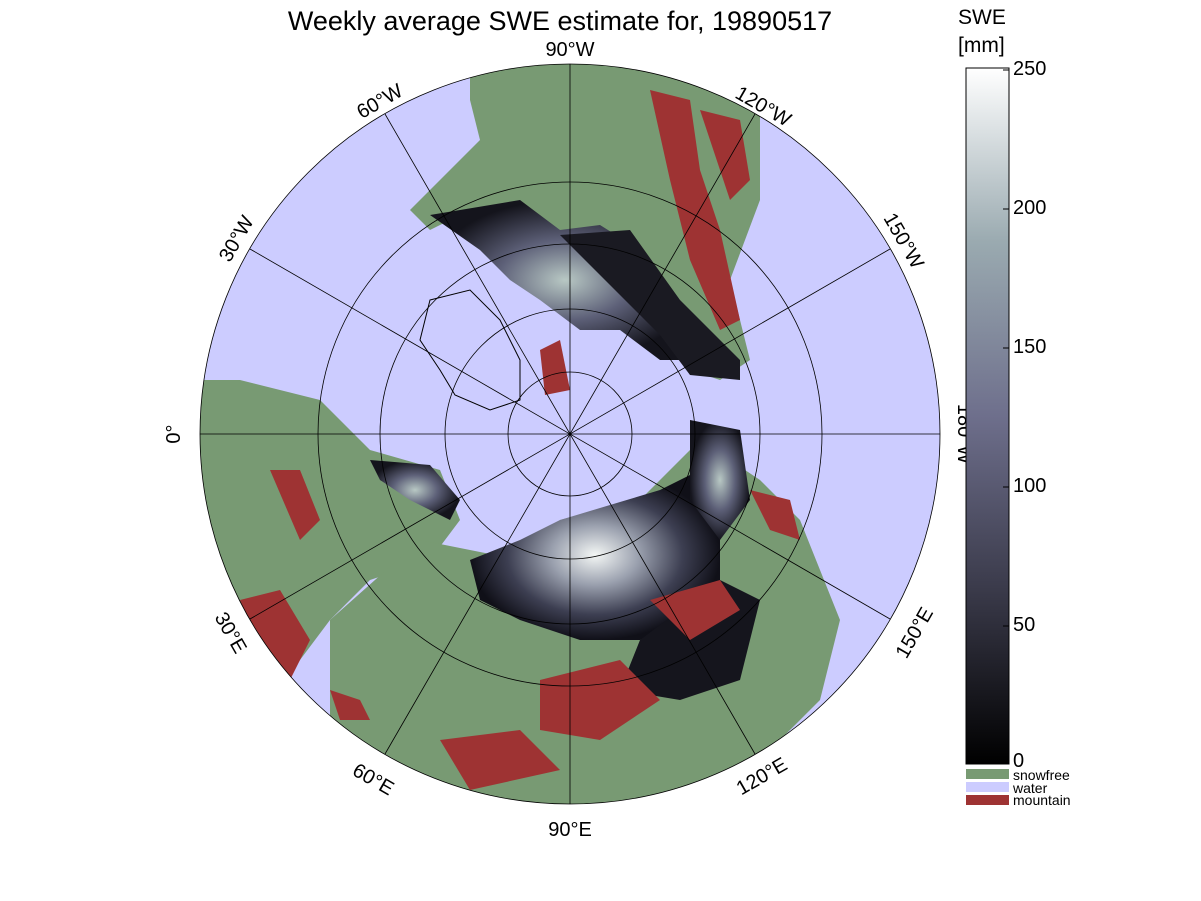  What do you see at coordinates (1019, 761) in the screenshot?
I see `colorbar-tick-label: 0` at bounding box center [1019, 761].